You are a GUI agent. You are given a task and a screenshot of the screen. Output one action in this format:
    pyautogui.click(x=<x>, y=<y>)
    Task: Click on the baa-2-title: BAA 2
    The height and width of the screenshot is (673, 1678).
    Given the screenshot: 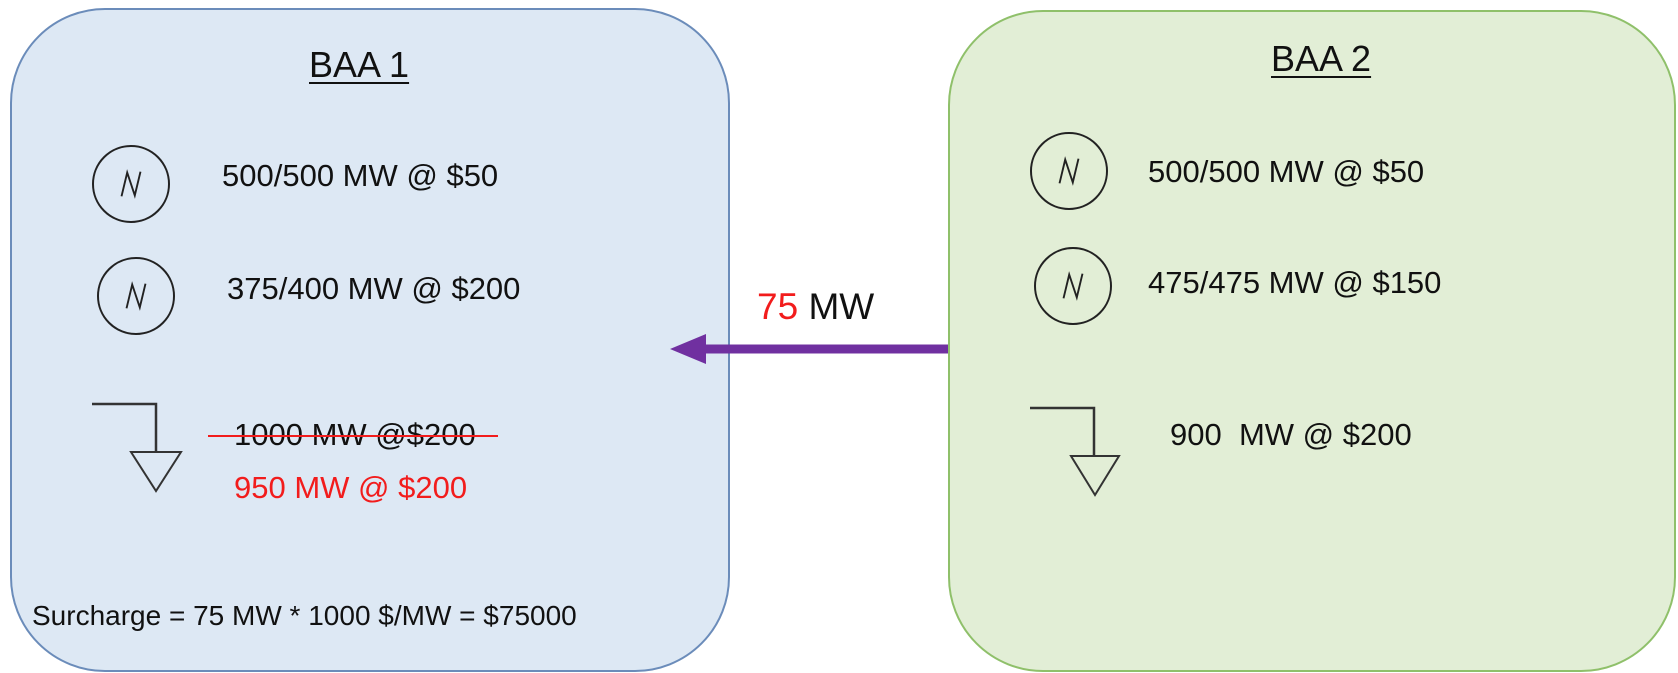 What is the action you would take?
    pyautogui.click(x=1321, y=58)
    